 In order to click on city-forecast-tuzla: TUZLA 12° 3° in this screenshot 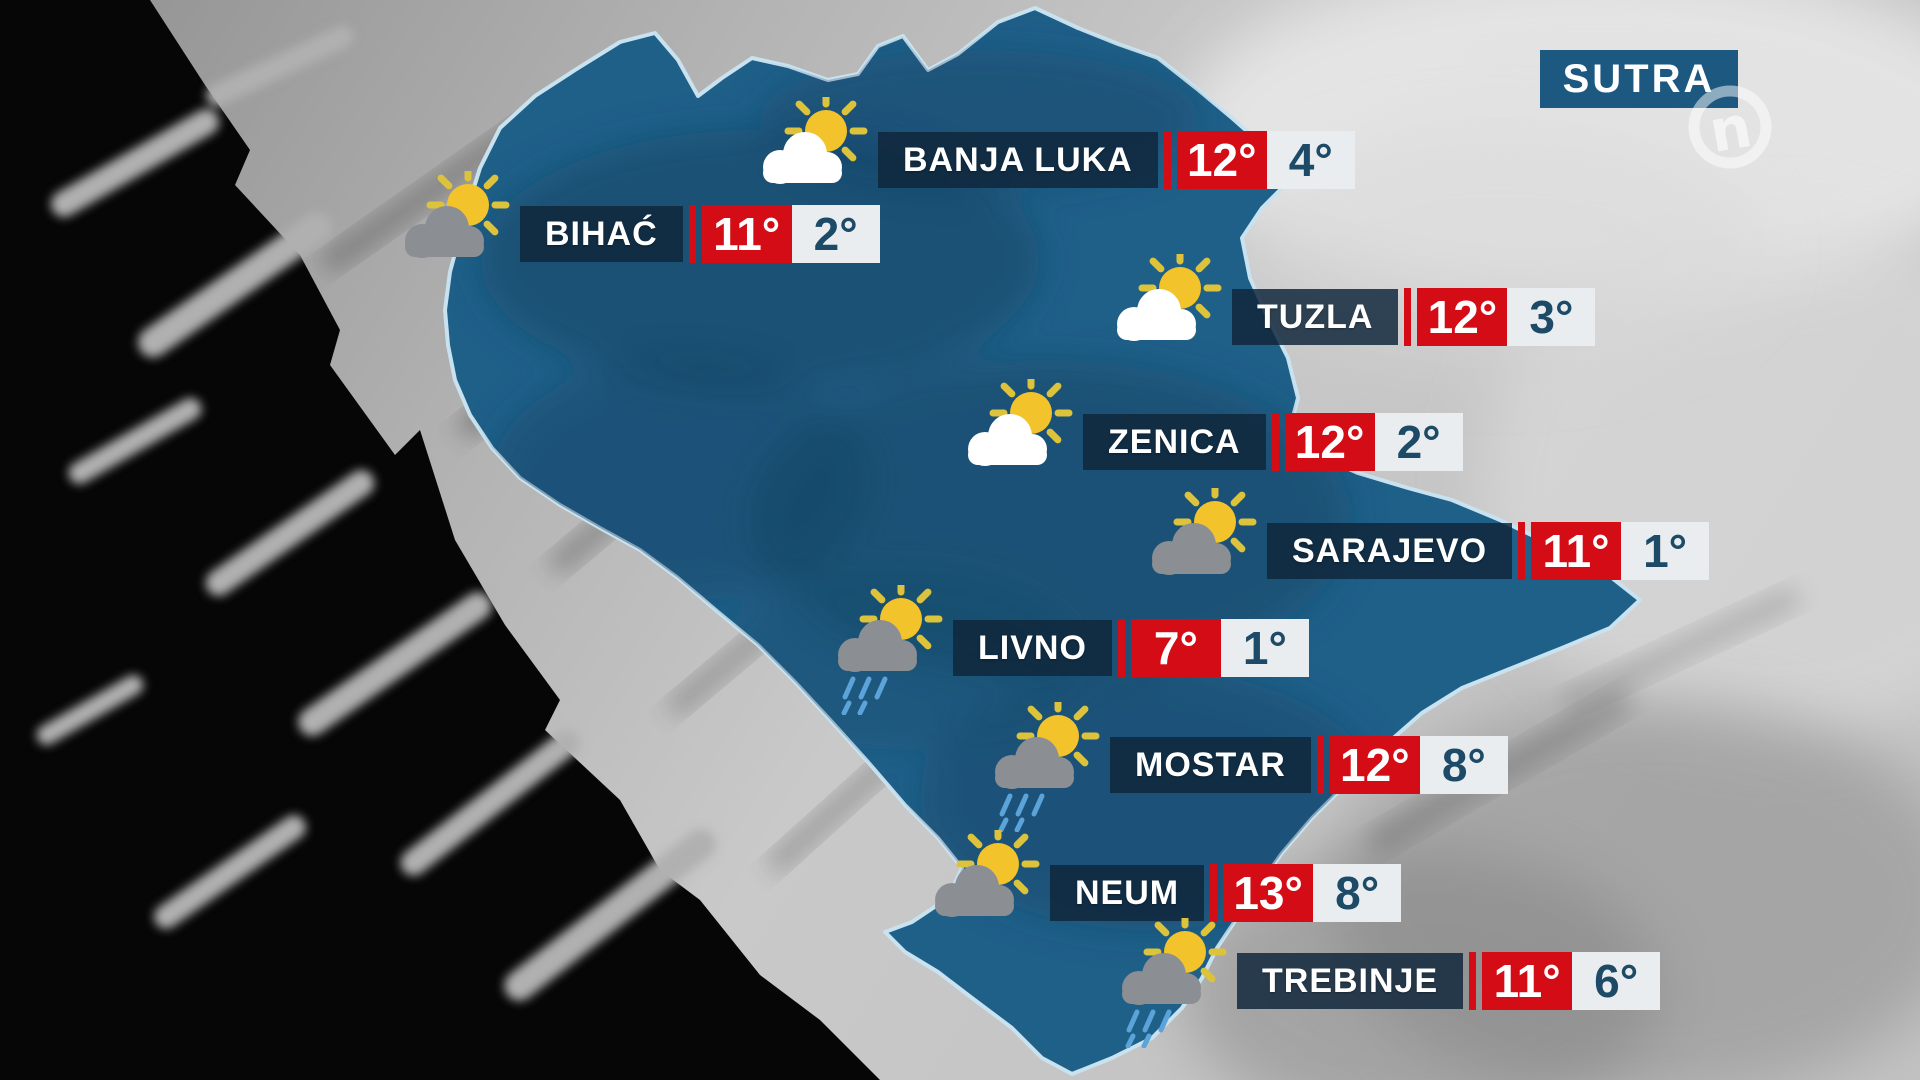, I will do `click(1356, 300)`.